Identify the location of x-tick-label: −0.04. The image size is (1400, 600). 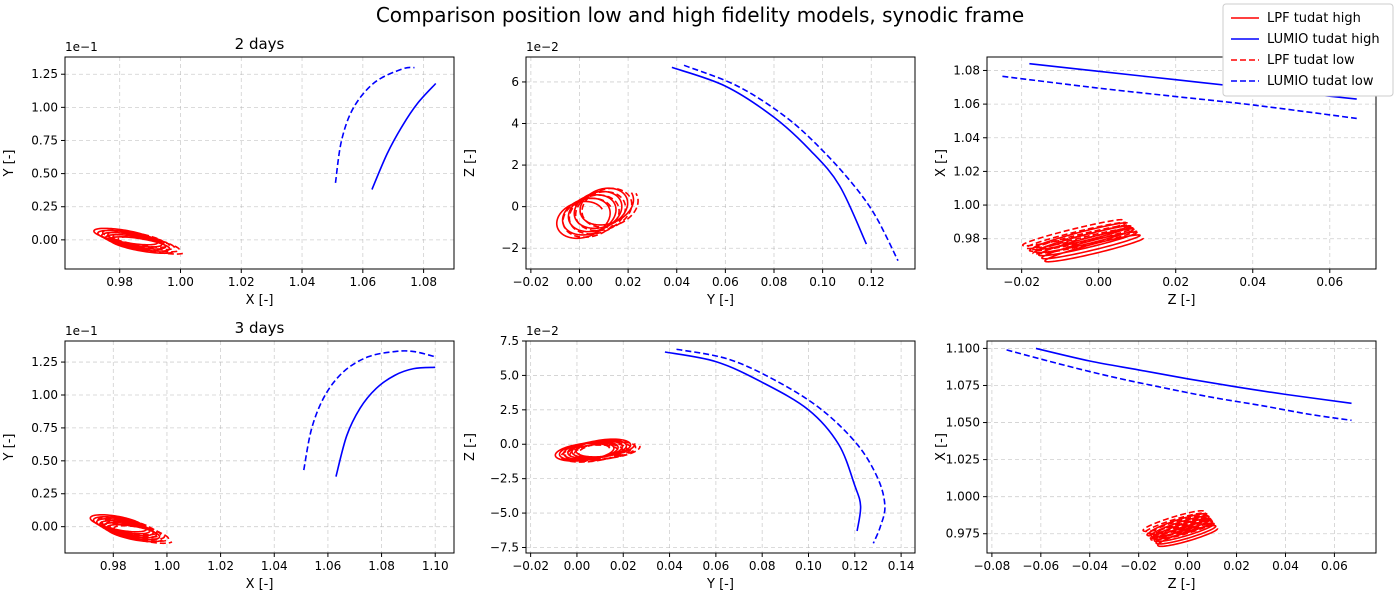
(1089, 566).